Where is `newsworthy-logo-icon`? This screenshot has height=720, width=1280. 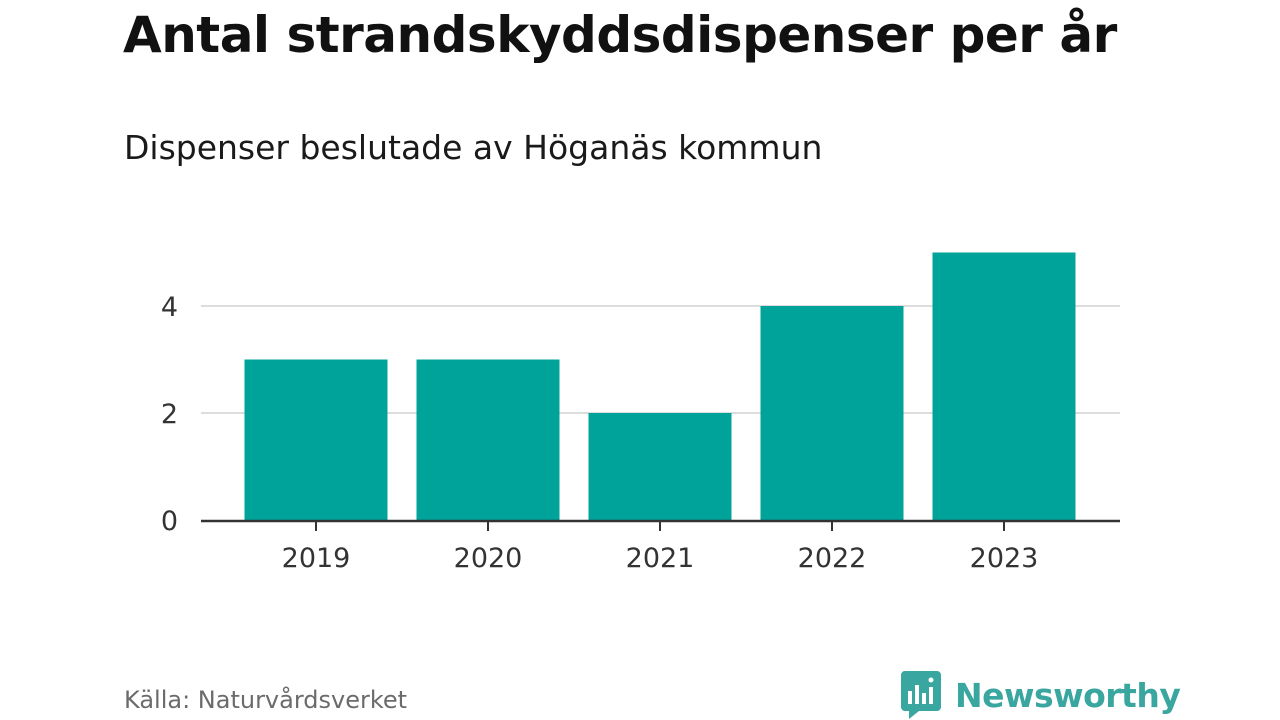
newsworthy-logo-icon is located at coordinates (921, 695).